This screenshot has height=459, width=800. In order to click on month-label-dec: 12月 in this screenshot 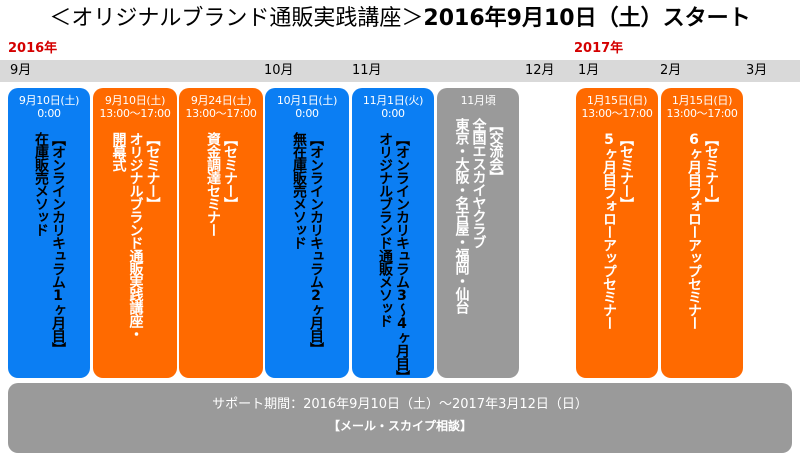, I will do `click(540, 70)`.